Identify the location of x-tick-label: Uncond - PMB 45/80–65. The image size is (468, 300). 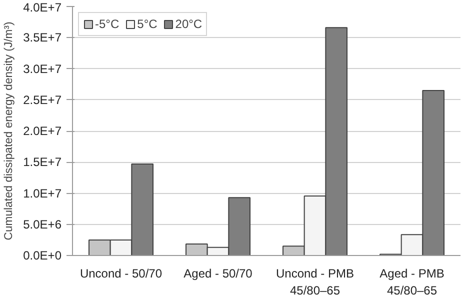
(315, 282).